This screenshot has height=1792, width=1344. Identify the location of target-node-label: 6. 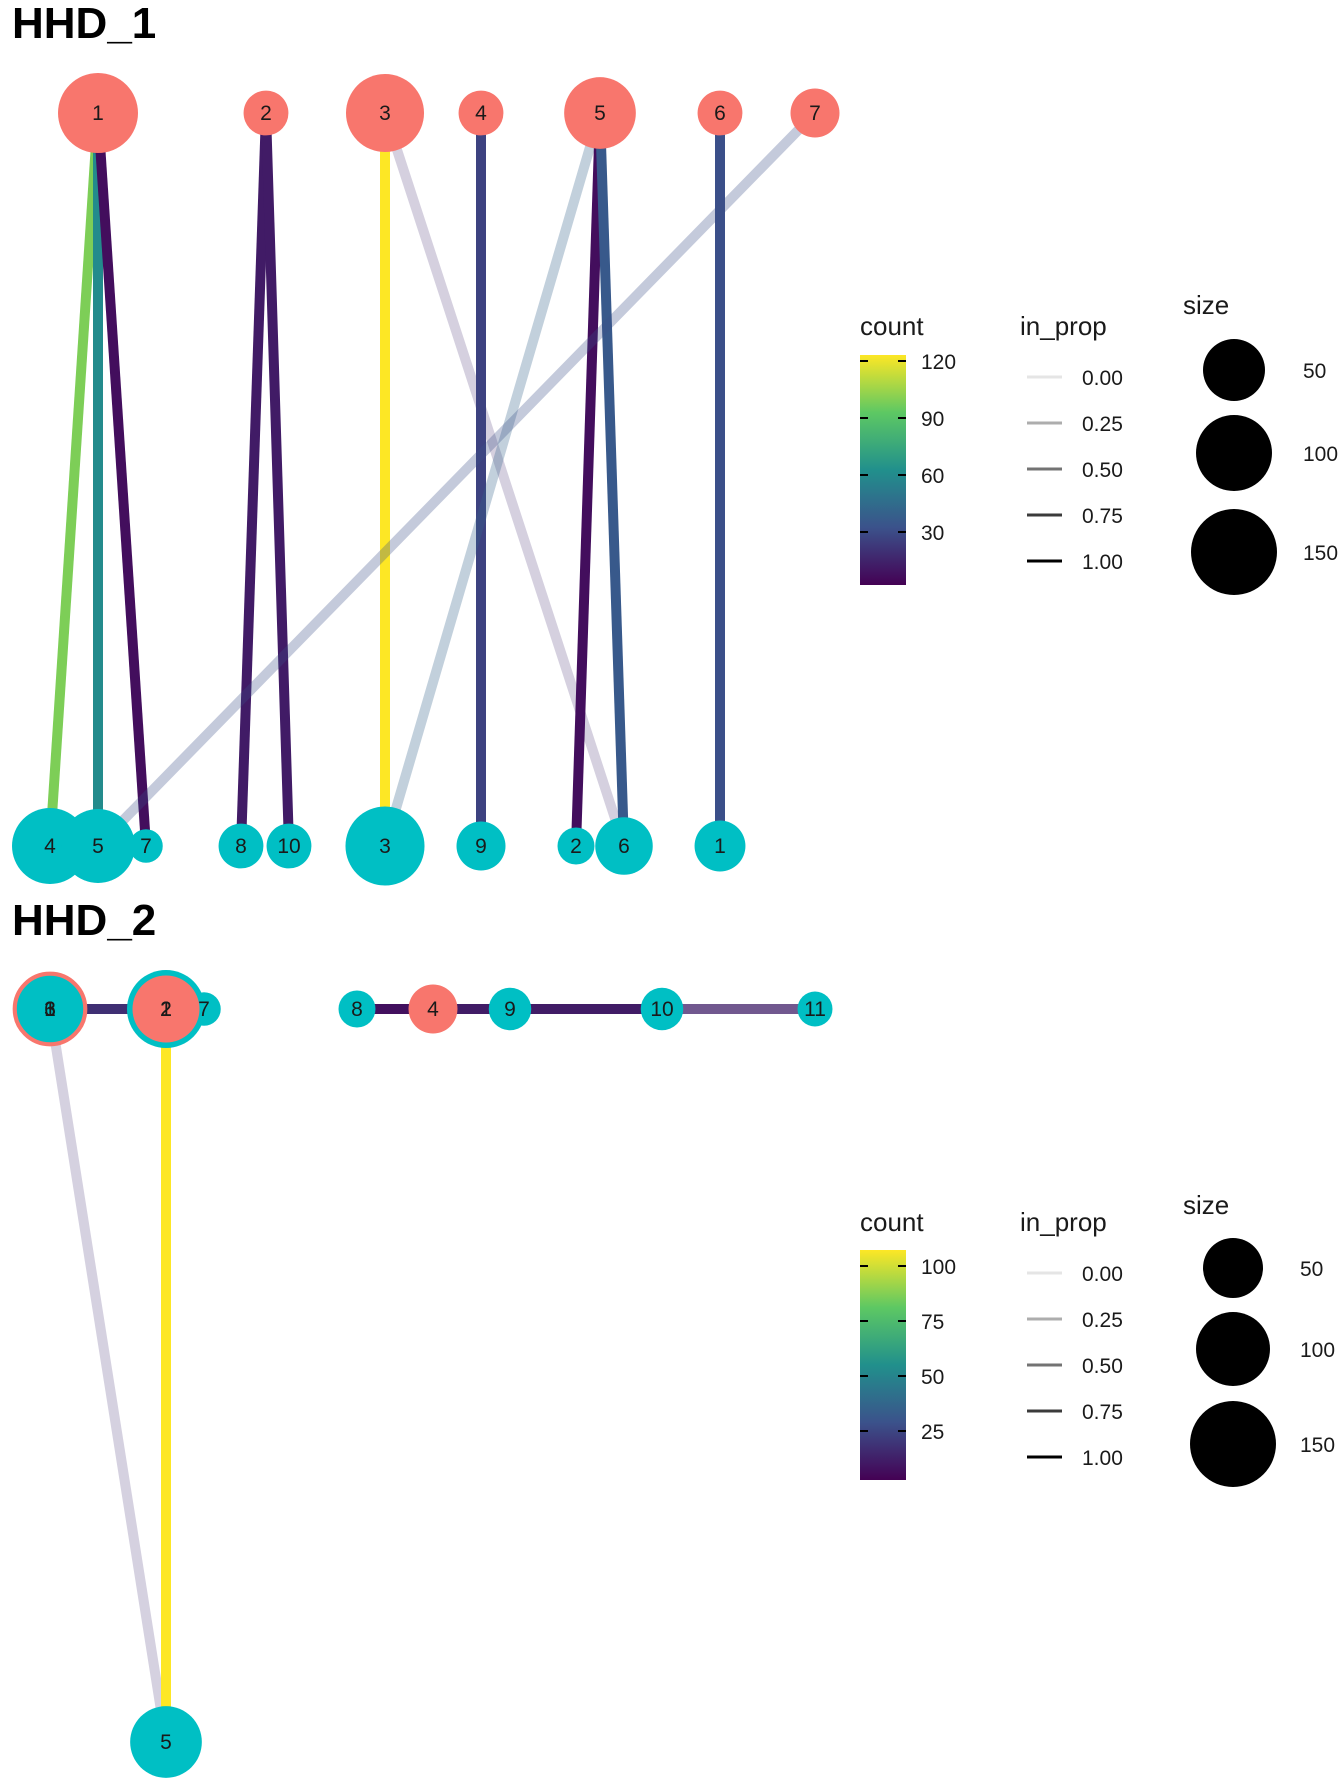
(624, 846).